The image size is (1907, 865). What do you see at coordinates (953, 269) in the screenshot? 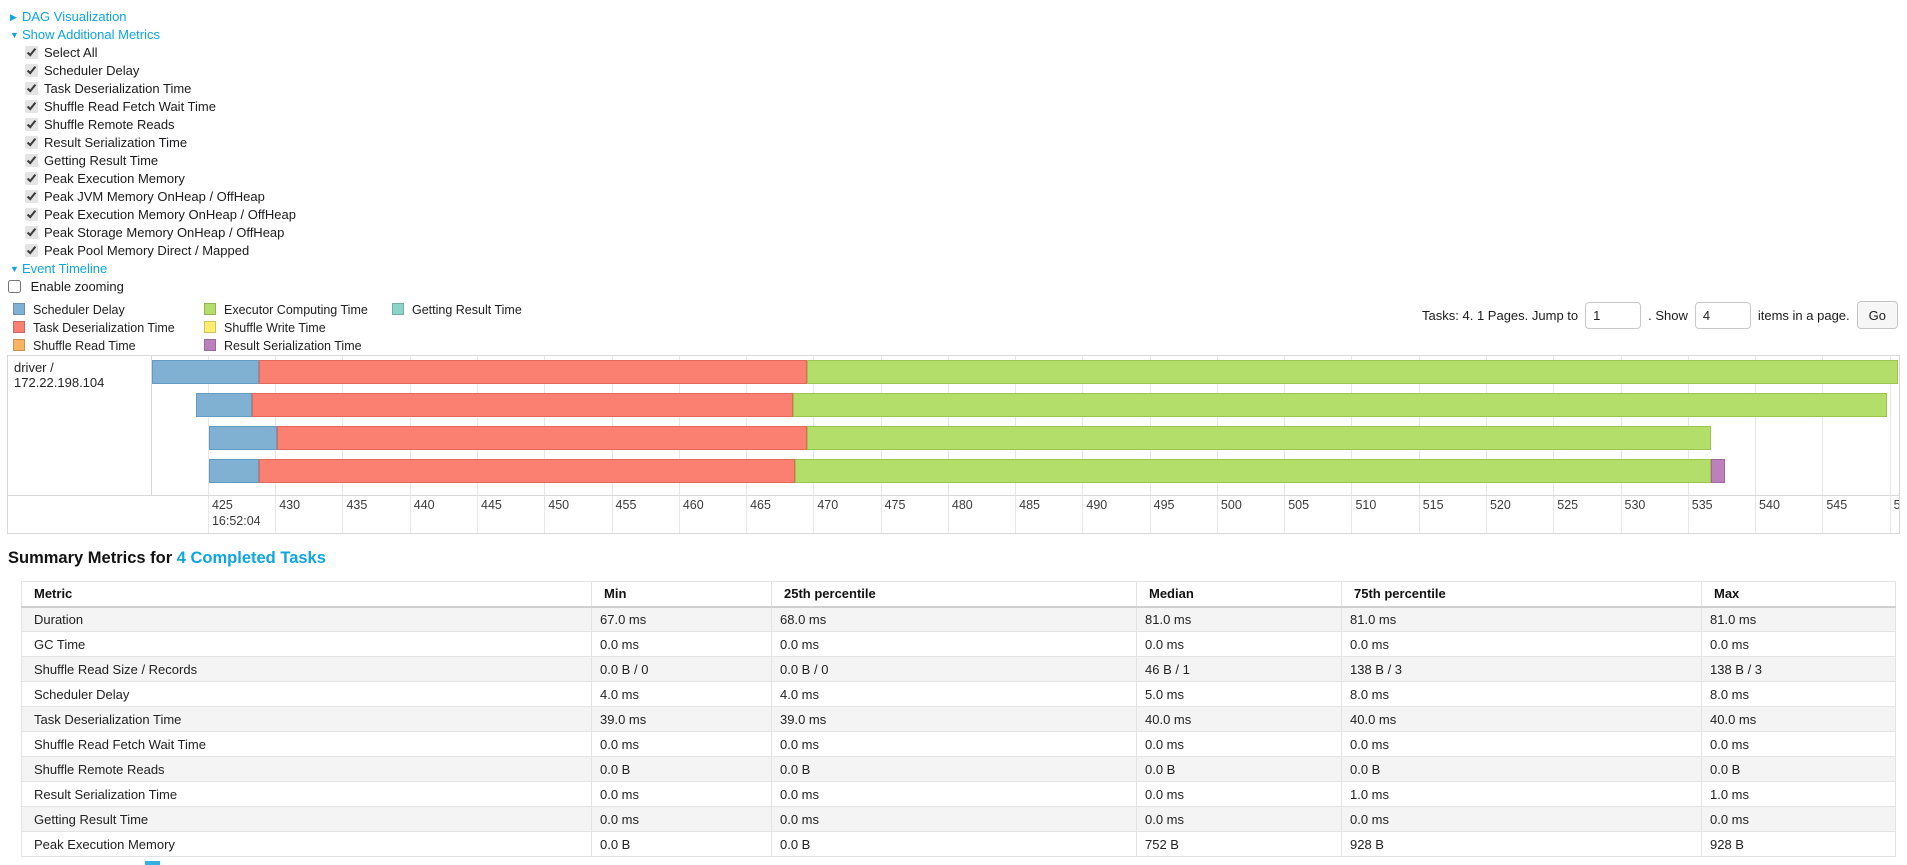
I see `event-timeline-toggle: ▼ Event Timeline` at bounding box center [953, 269].